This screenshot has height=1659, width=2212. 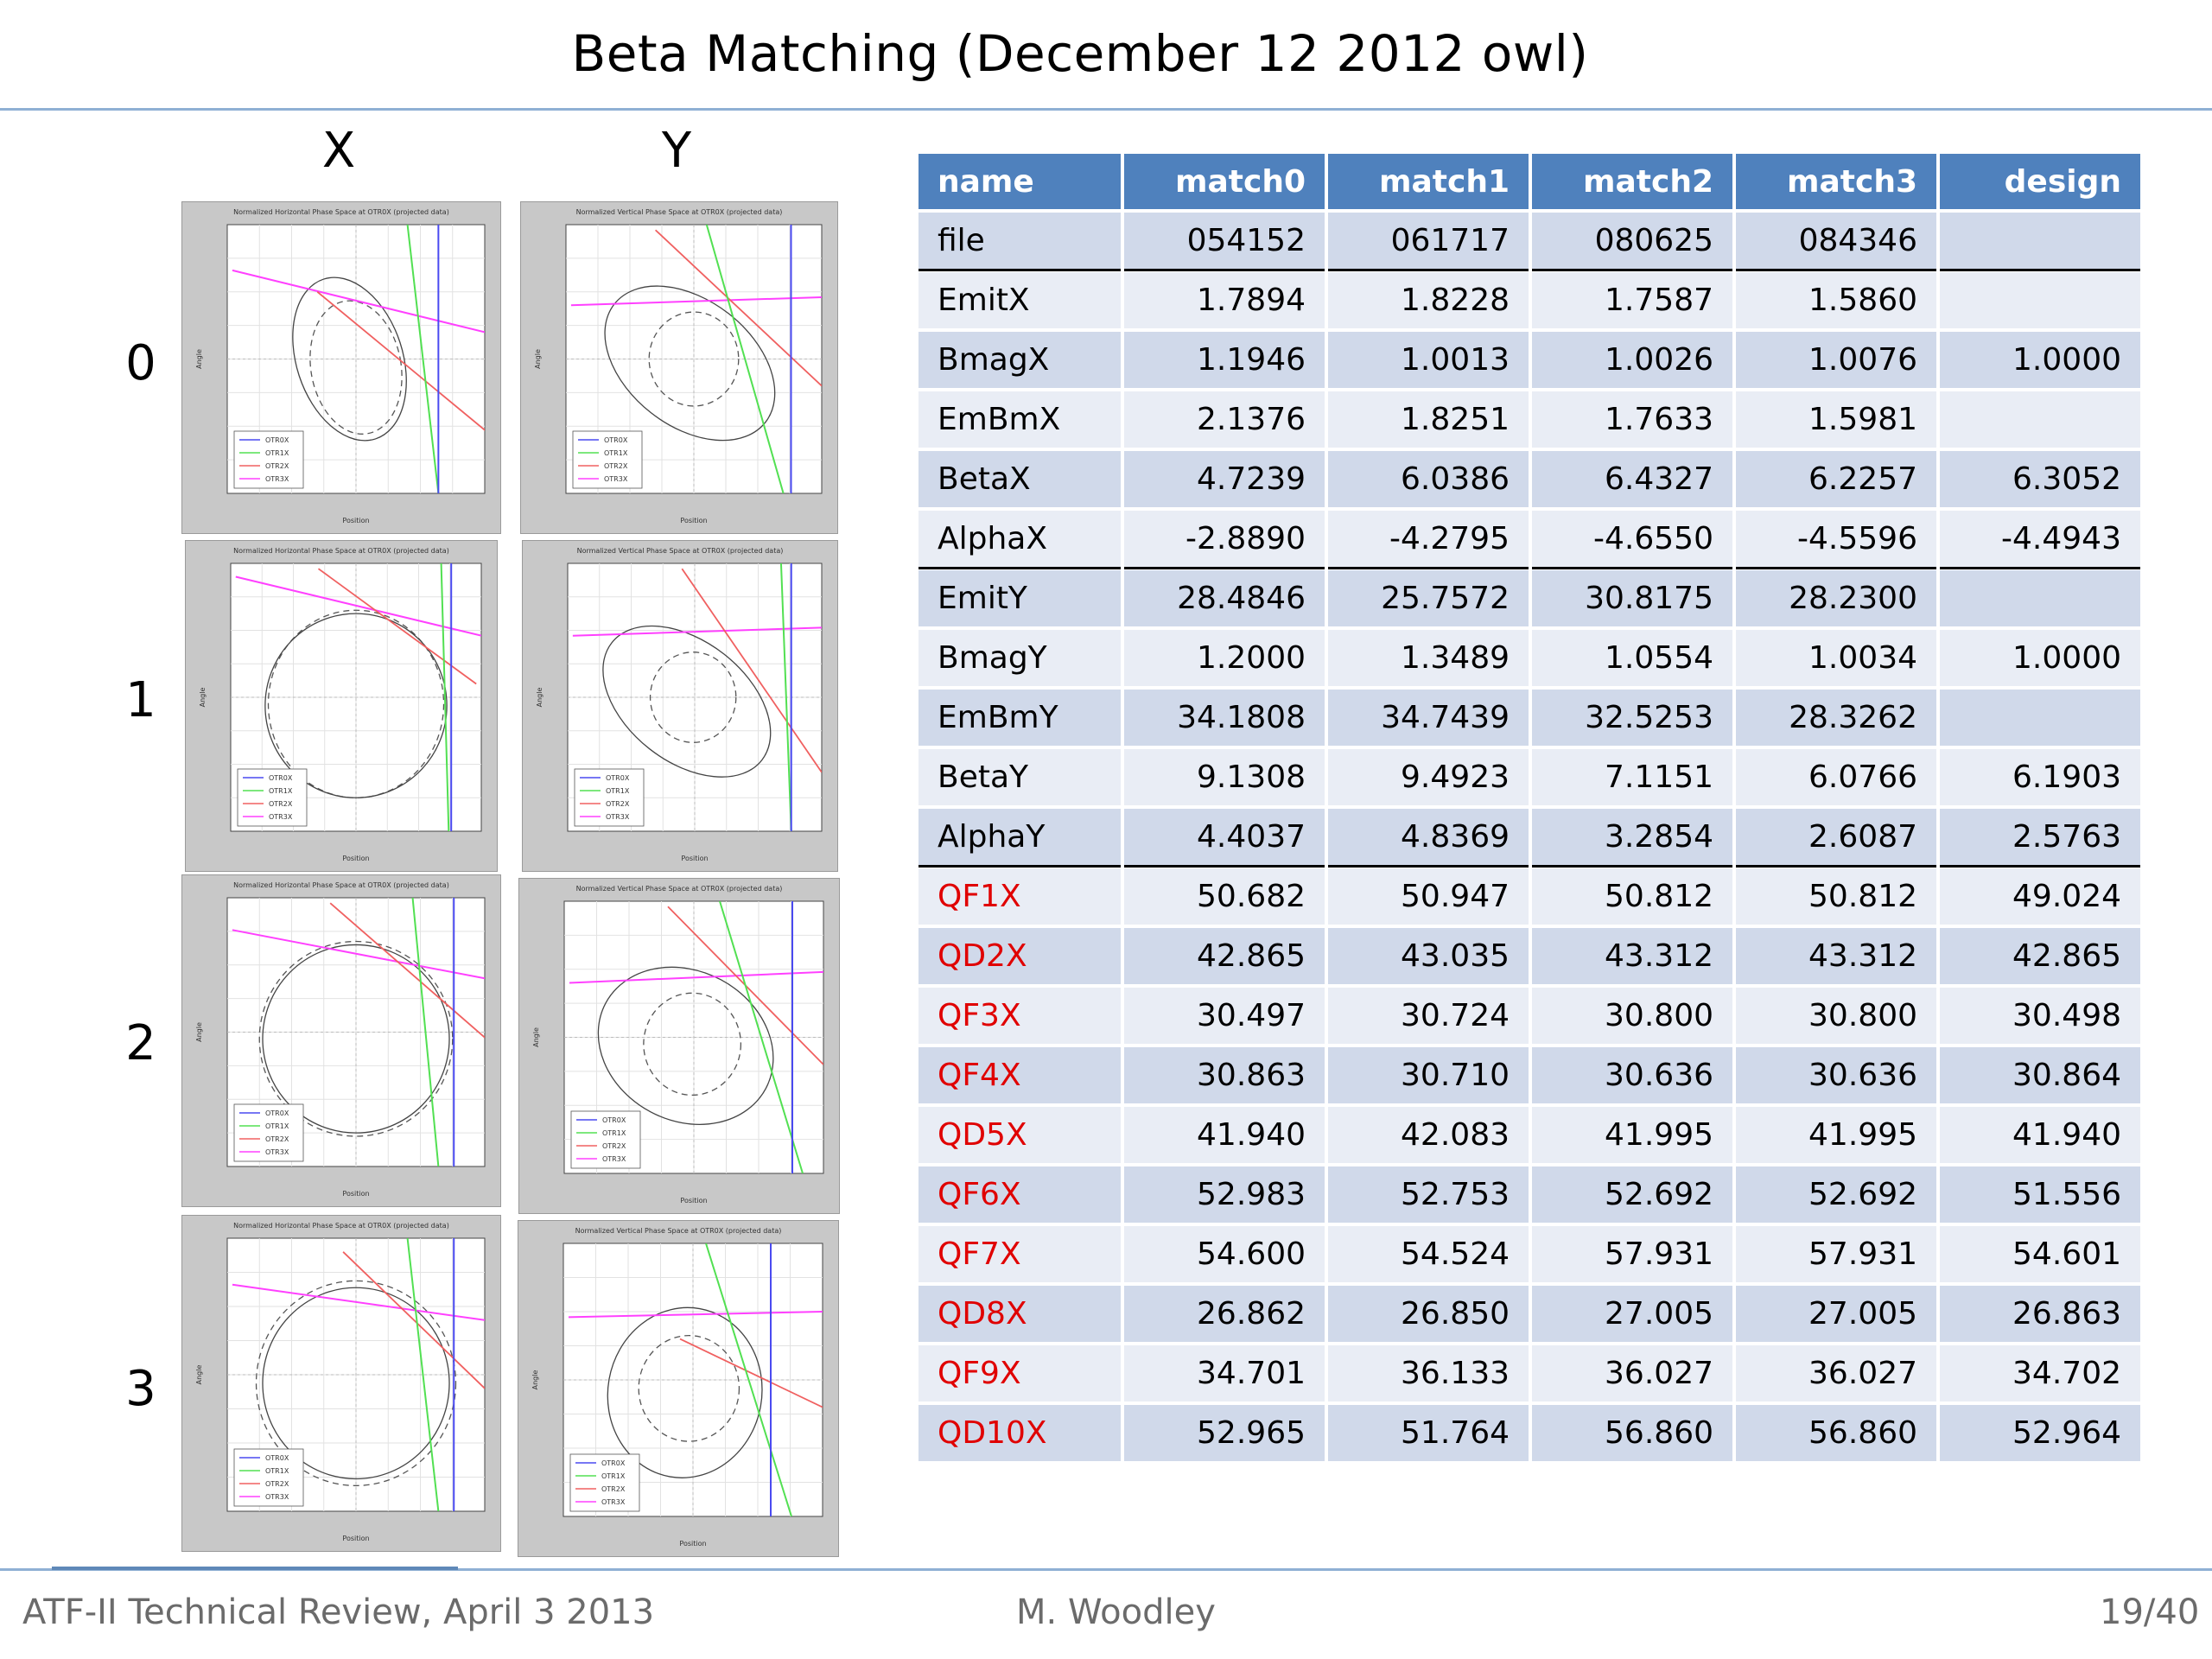 I want to click on row-name: EmBmX, so click(x=1019, y=419).